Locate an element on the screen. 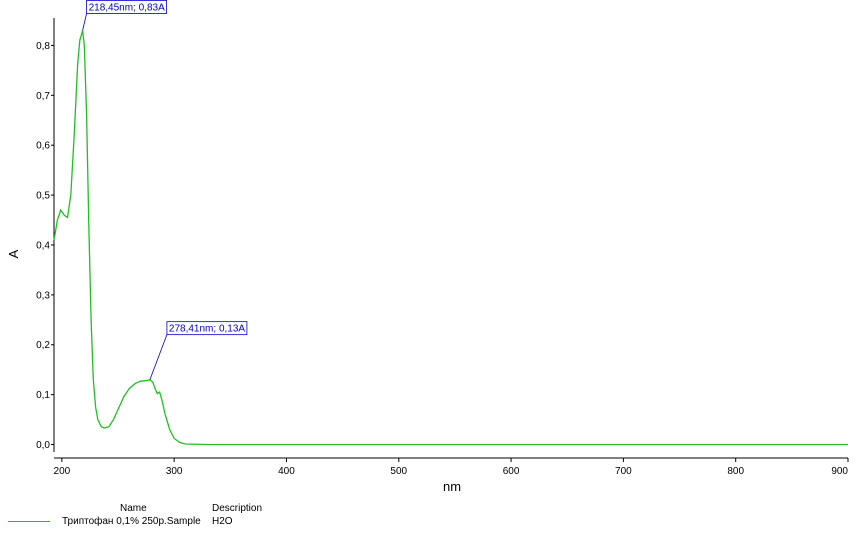 Image resolution: width=858 pixels, height=536 pixels. y-tick-label: 0,0 is located at coordinates (43, 445).